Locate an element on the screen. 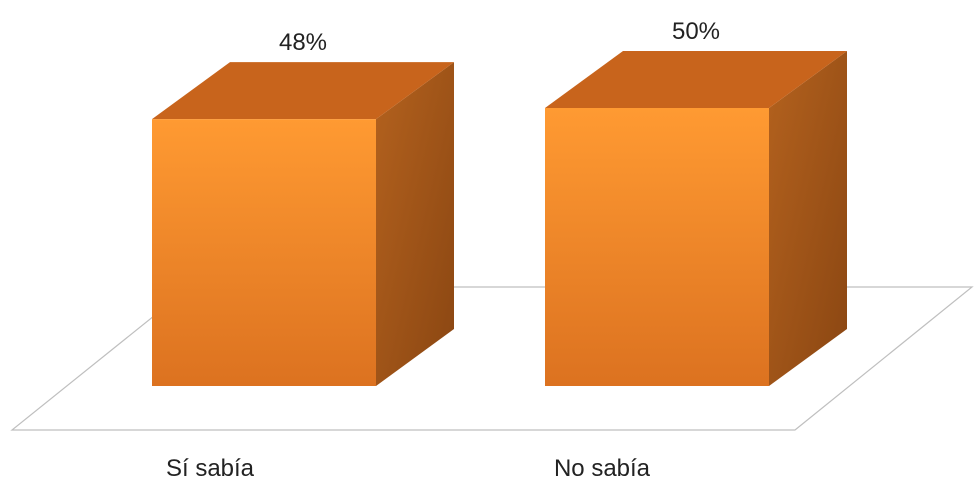  category-label-no-sab-a: No sabía is located at coordinates (602, 468).